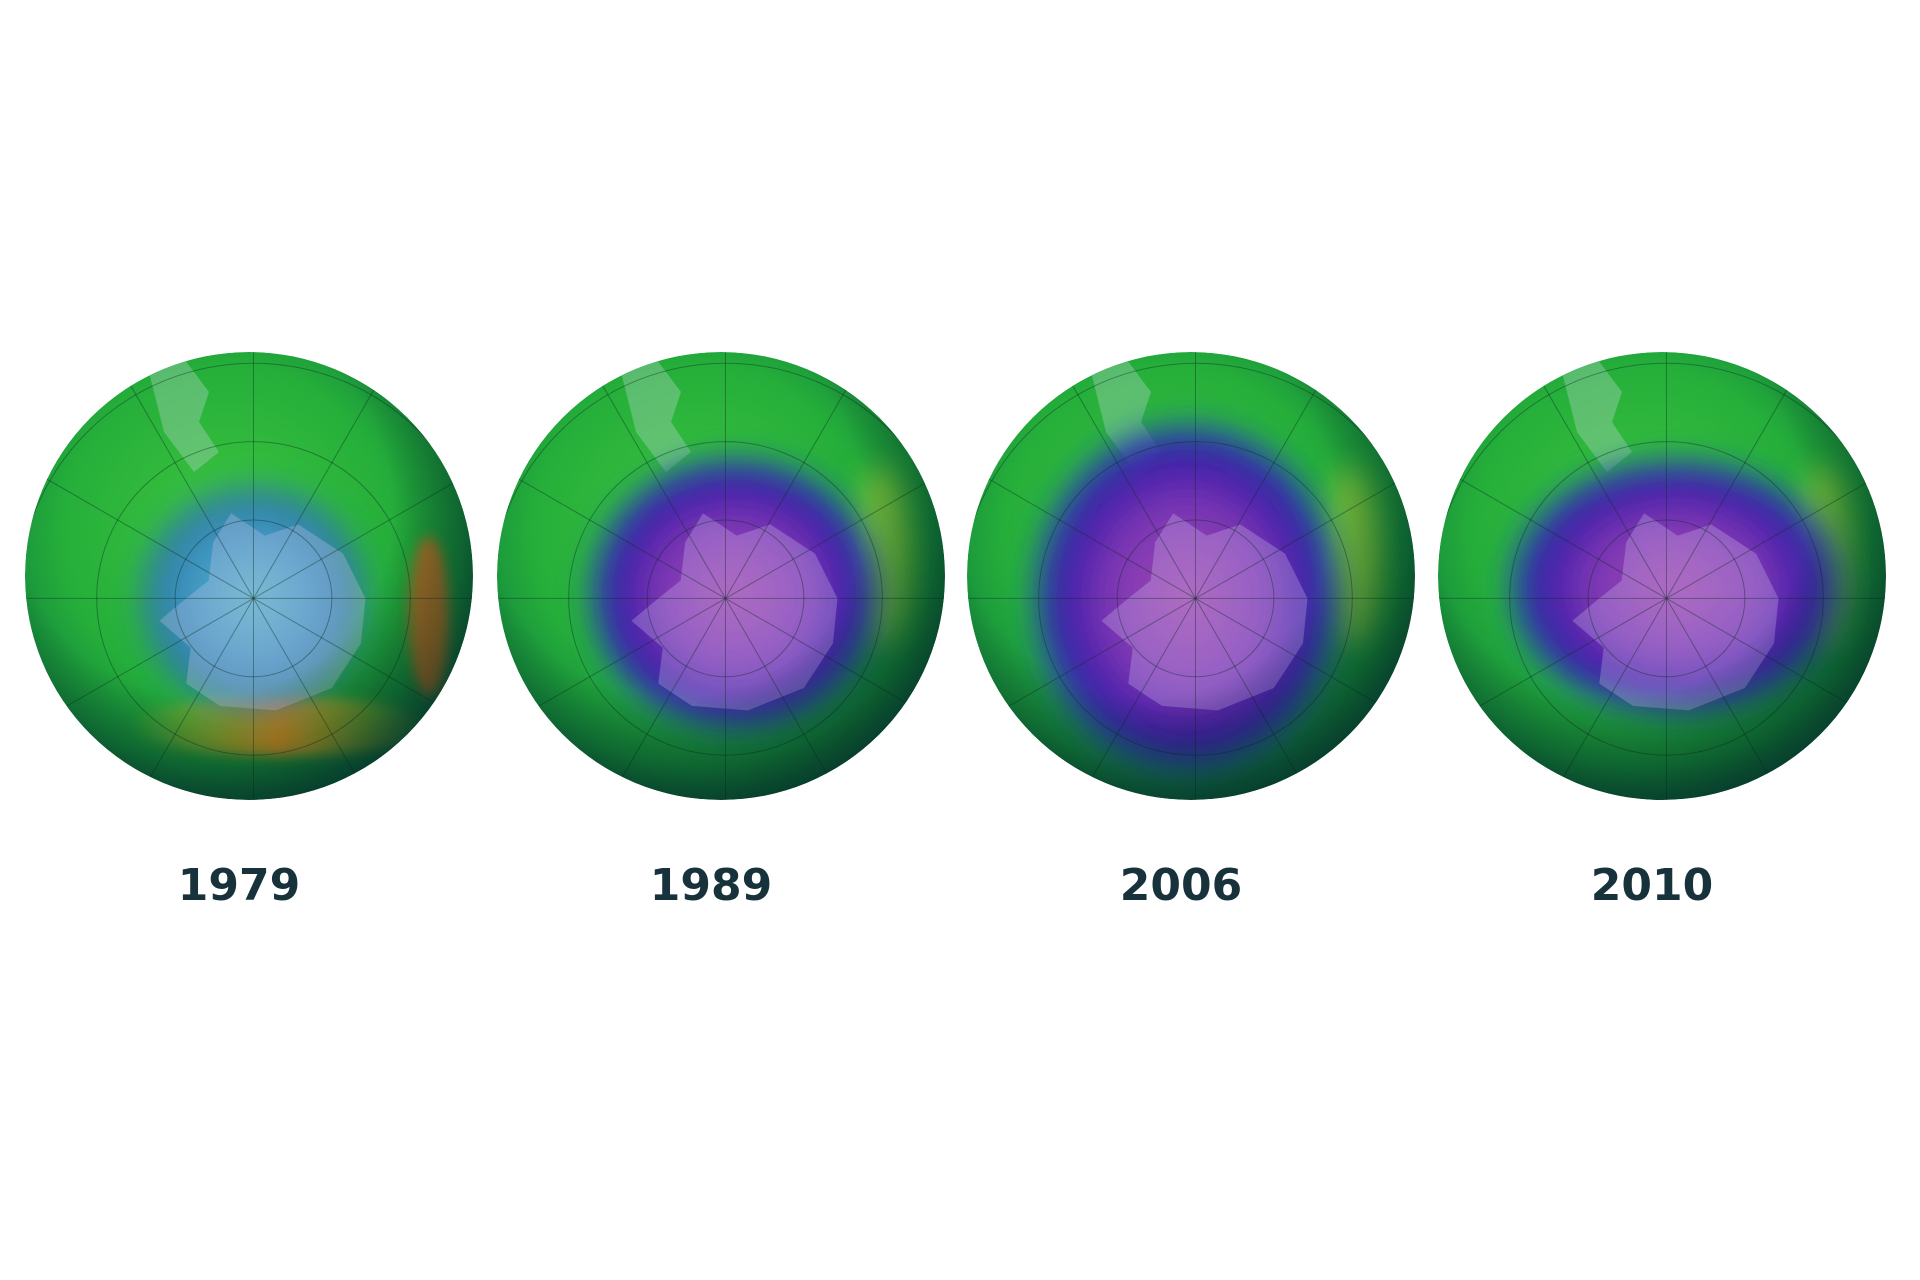 This screenshot has width=1920, height=1280. I want to click on year-label: 2010, so click(1652, 885).